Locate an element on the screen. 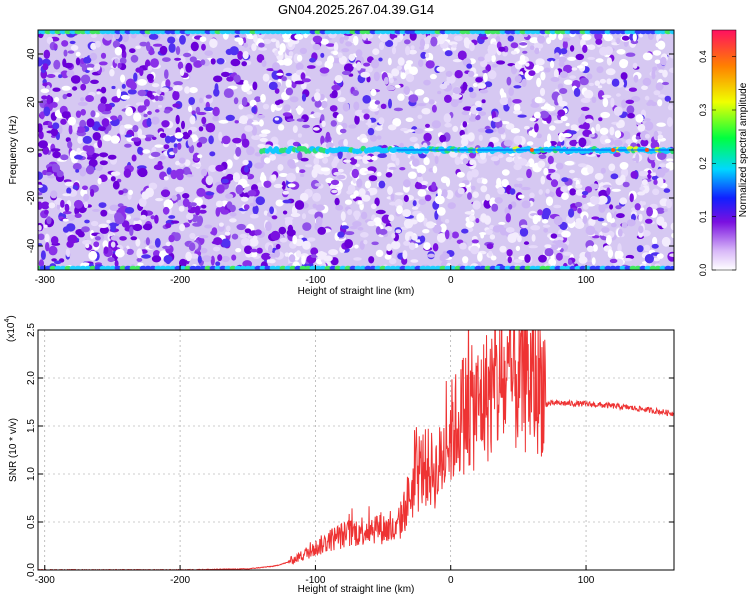 Image resolution: width=750 pixels, height=600 pixels. colorbar-tick-label: 0.3 is located at coordinates (703, 110).